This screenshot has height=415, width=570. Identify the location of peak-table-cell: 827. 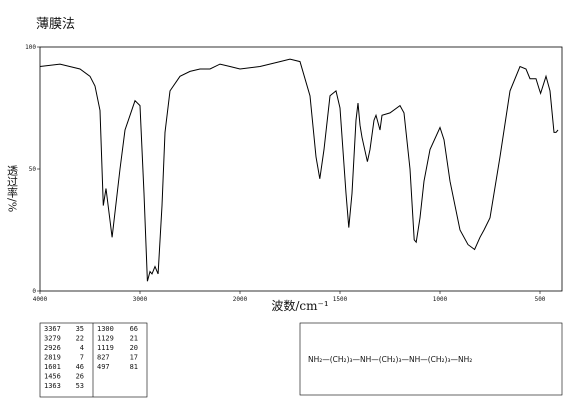
(103, 358).